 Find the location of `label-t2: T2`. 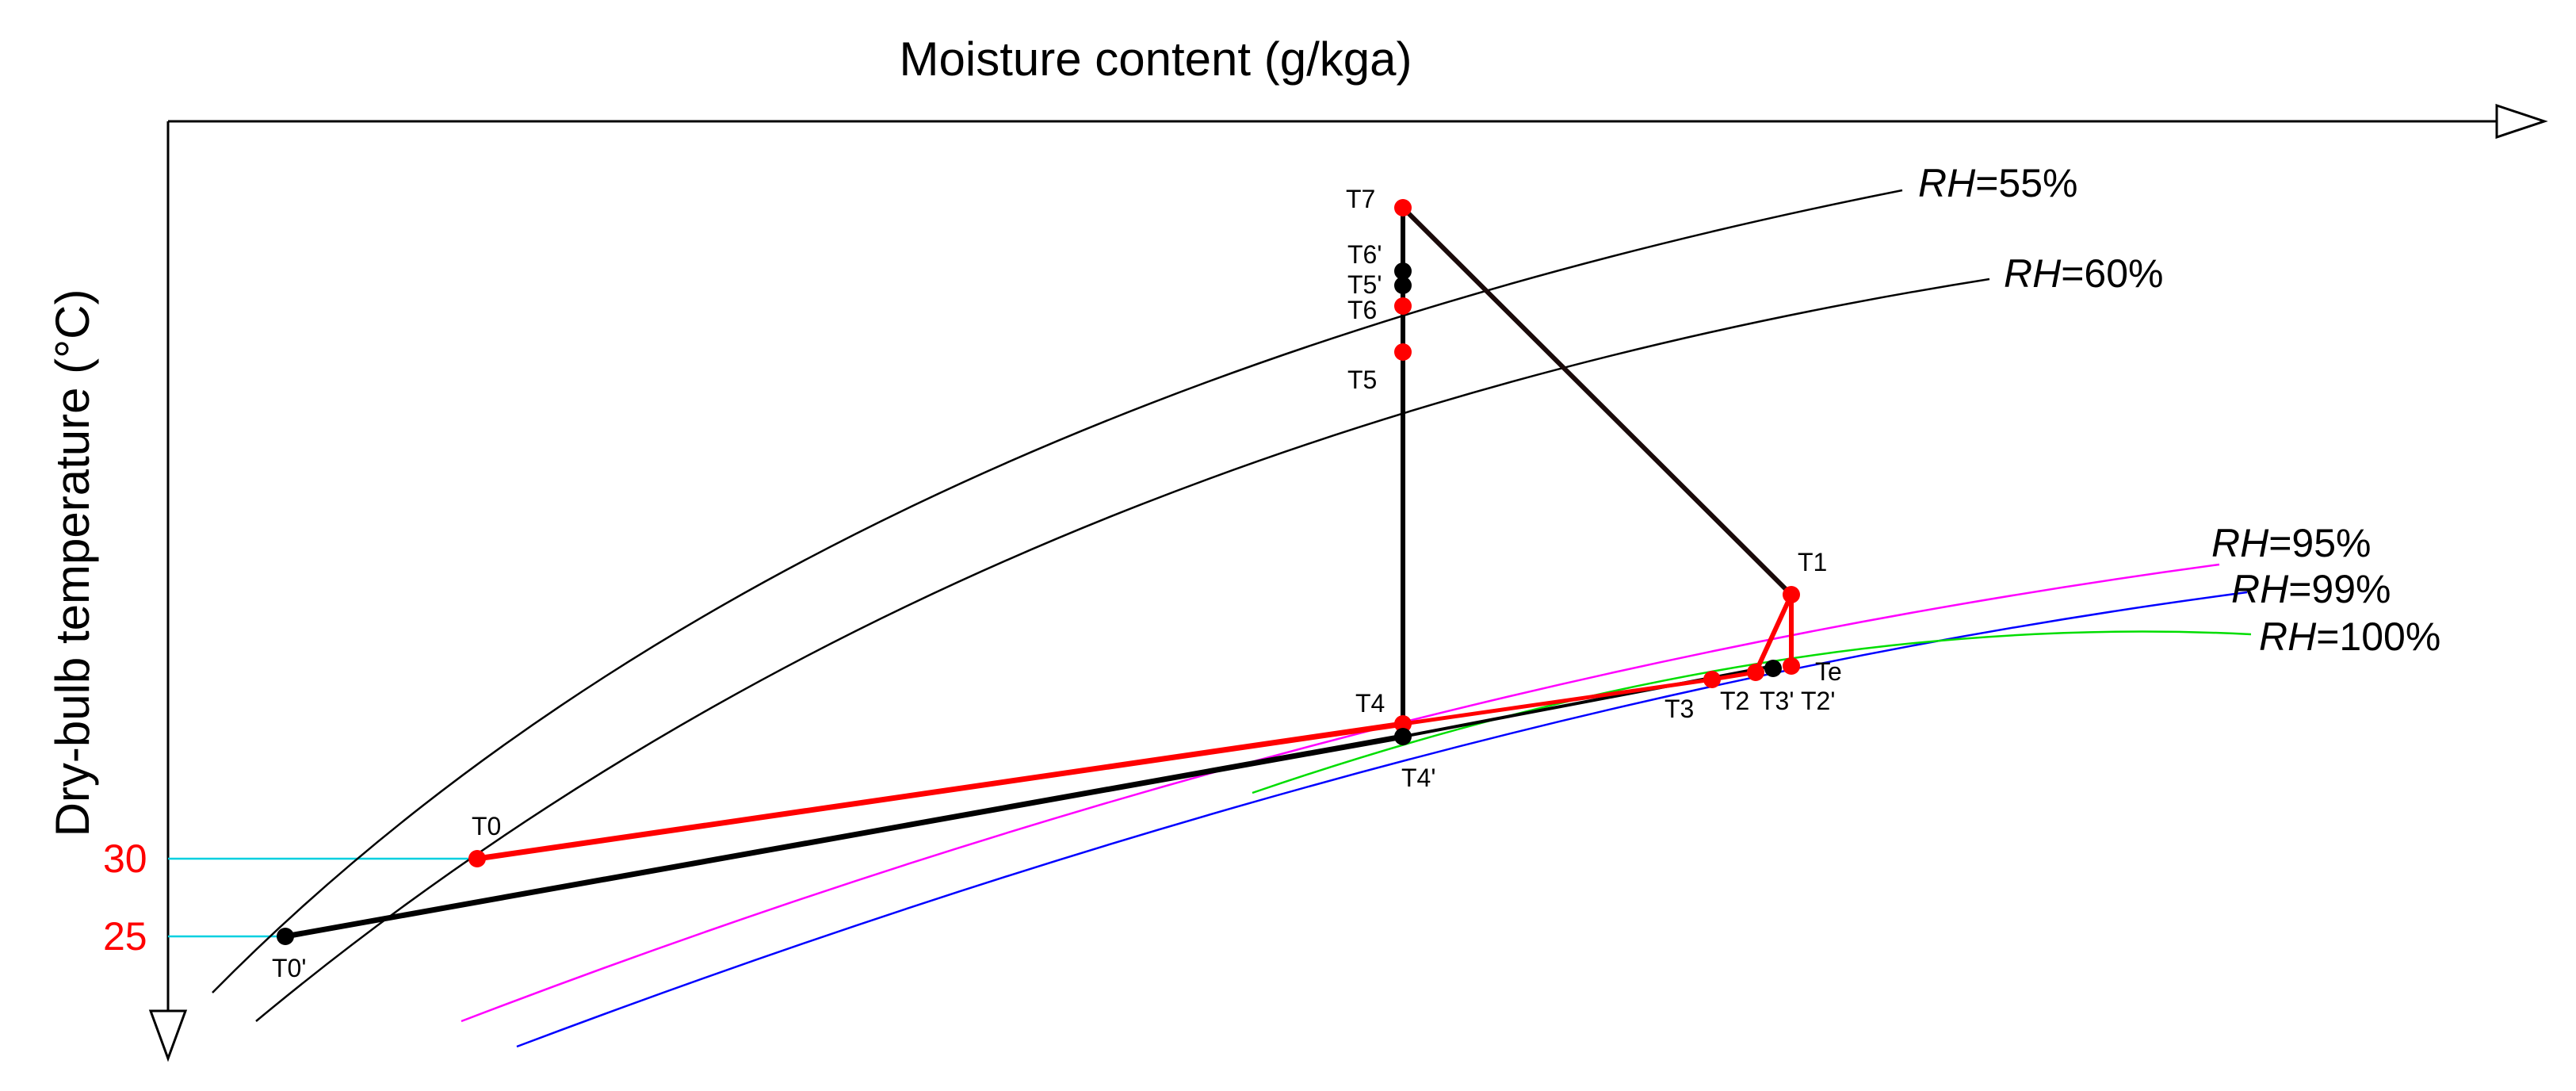

label-t2: T2 is located at coordinates (1734, 701).